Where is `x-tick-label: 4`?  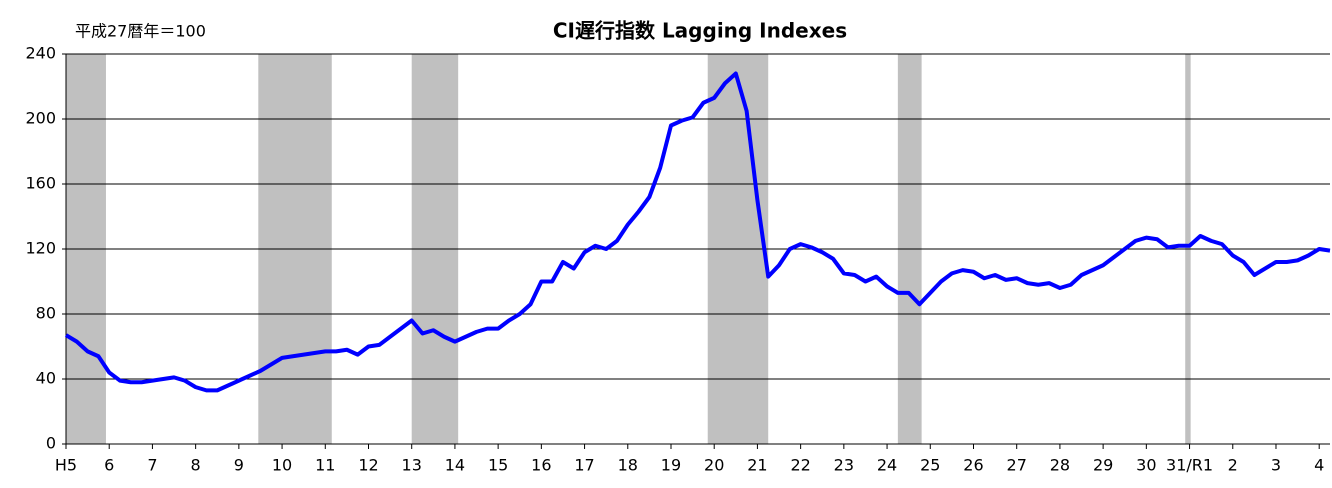 x-tick-label: 4 is located at coordinates (1319, 465).